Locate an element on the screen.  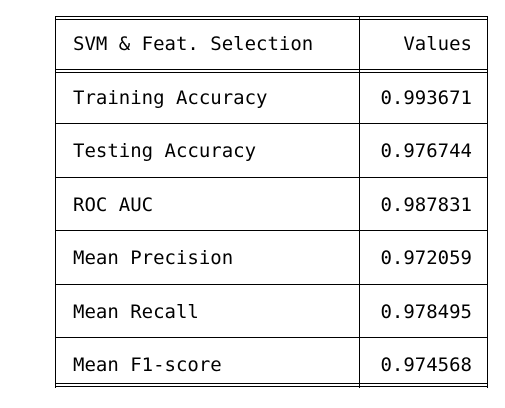
row-metric-value: 0.976744 is located at coordinates (426, 151).